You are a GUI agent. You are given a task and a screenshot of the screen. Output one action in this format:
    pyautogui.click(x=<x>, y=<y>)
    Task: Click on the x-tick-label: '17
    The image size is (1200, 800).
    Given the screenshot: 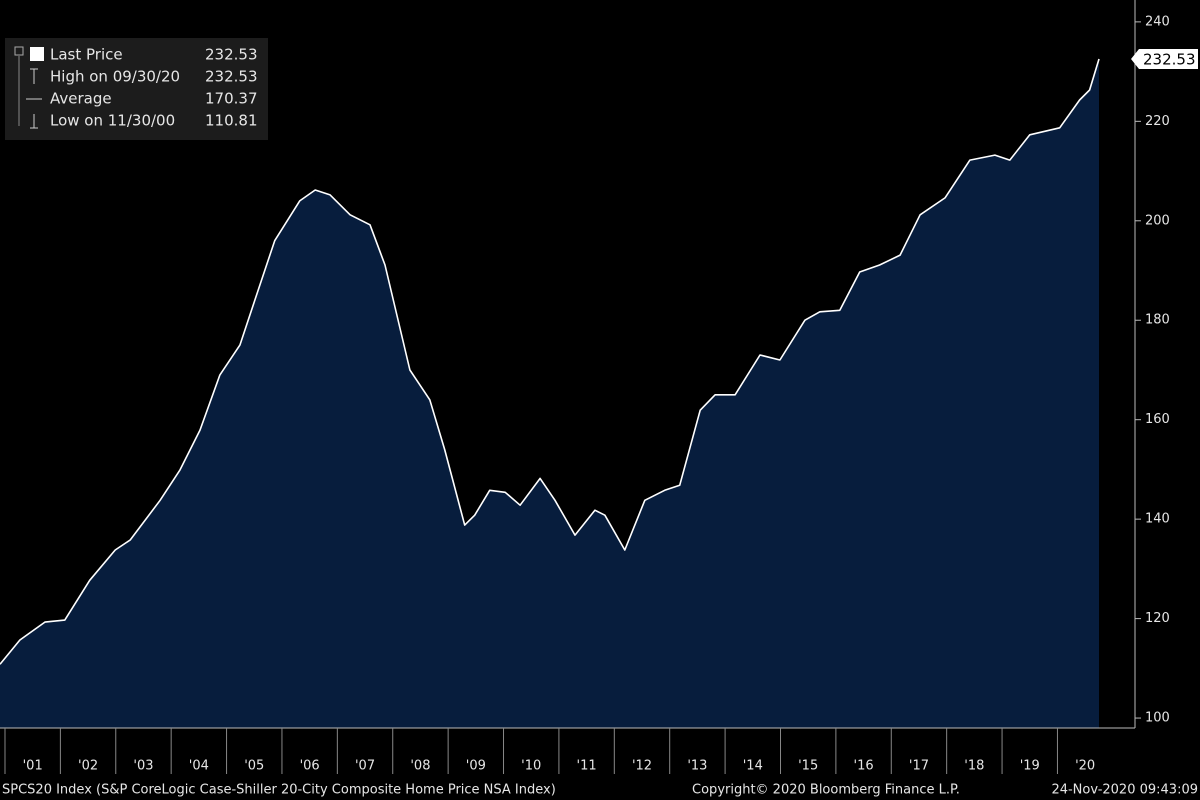 What is the action you would take?
    pyautogui.click(x=919, y=766)
    